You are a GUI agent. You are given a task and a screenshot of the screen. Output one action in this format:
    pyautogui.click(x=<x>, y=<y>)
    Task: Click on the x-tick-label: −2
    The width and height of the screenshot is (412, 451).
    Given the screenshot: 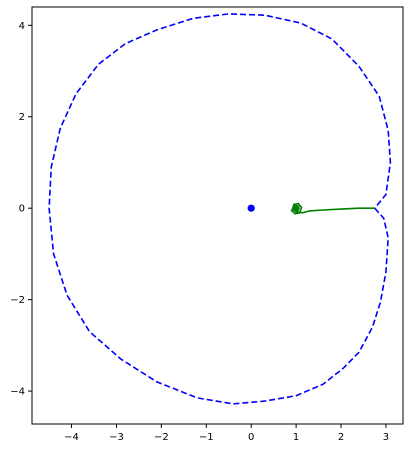 What is the action you would take?
    pyautogui.click(x=161, y=437)
    